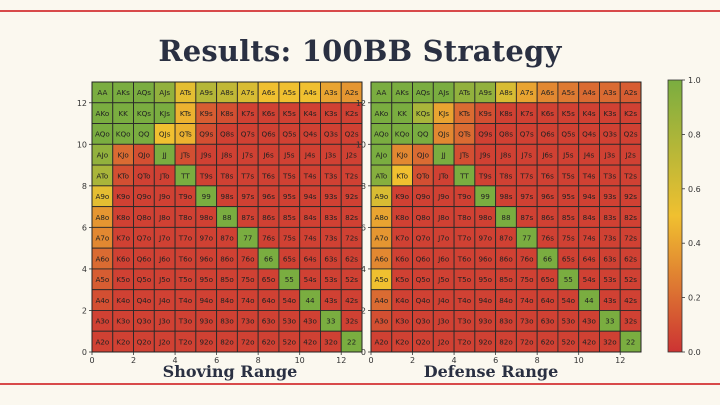 The height and width of the screenshot is (405, 720). Describe the element at coordinates (300, 360) in the screenshot. I see `x-tick-label: 10` at that location.